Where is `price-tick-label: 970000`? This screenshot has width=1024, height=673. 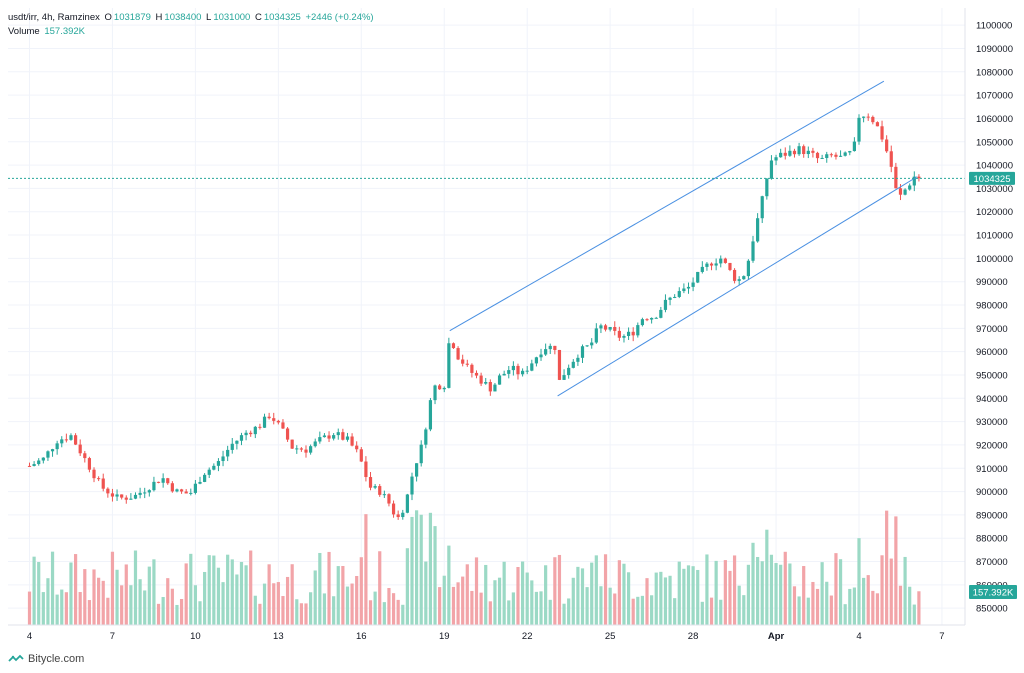 price-tick-label: 970000 is located at coordinates (992, 329).